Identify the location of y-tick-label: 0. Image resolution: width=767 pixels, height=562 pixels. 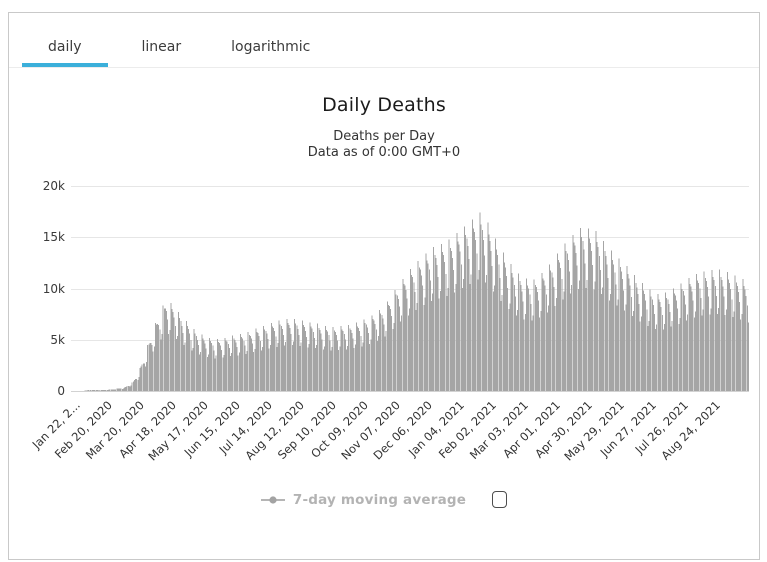
(61, 391).